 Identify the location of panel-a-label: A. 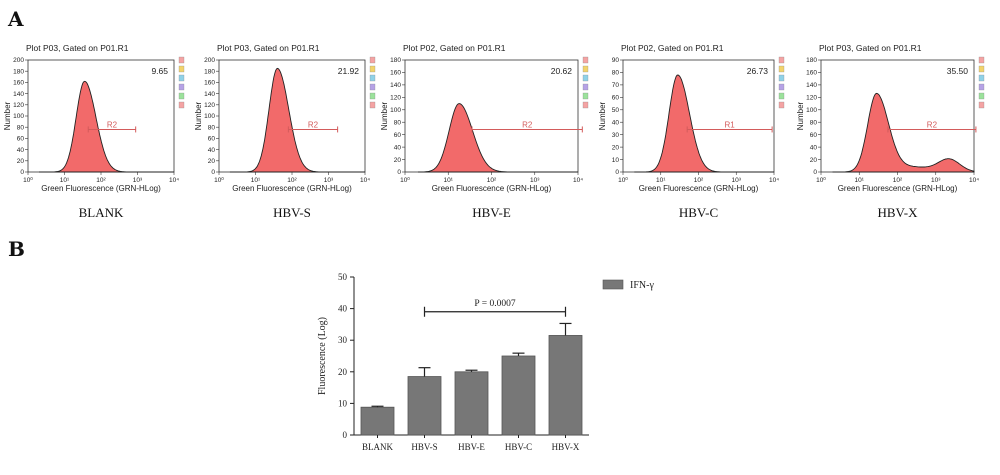
(15, 19).